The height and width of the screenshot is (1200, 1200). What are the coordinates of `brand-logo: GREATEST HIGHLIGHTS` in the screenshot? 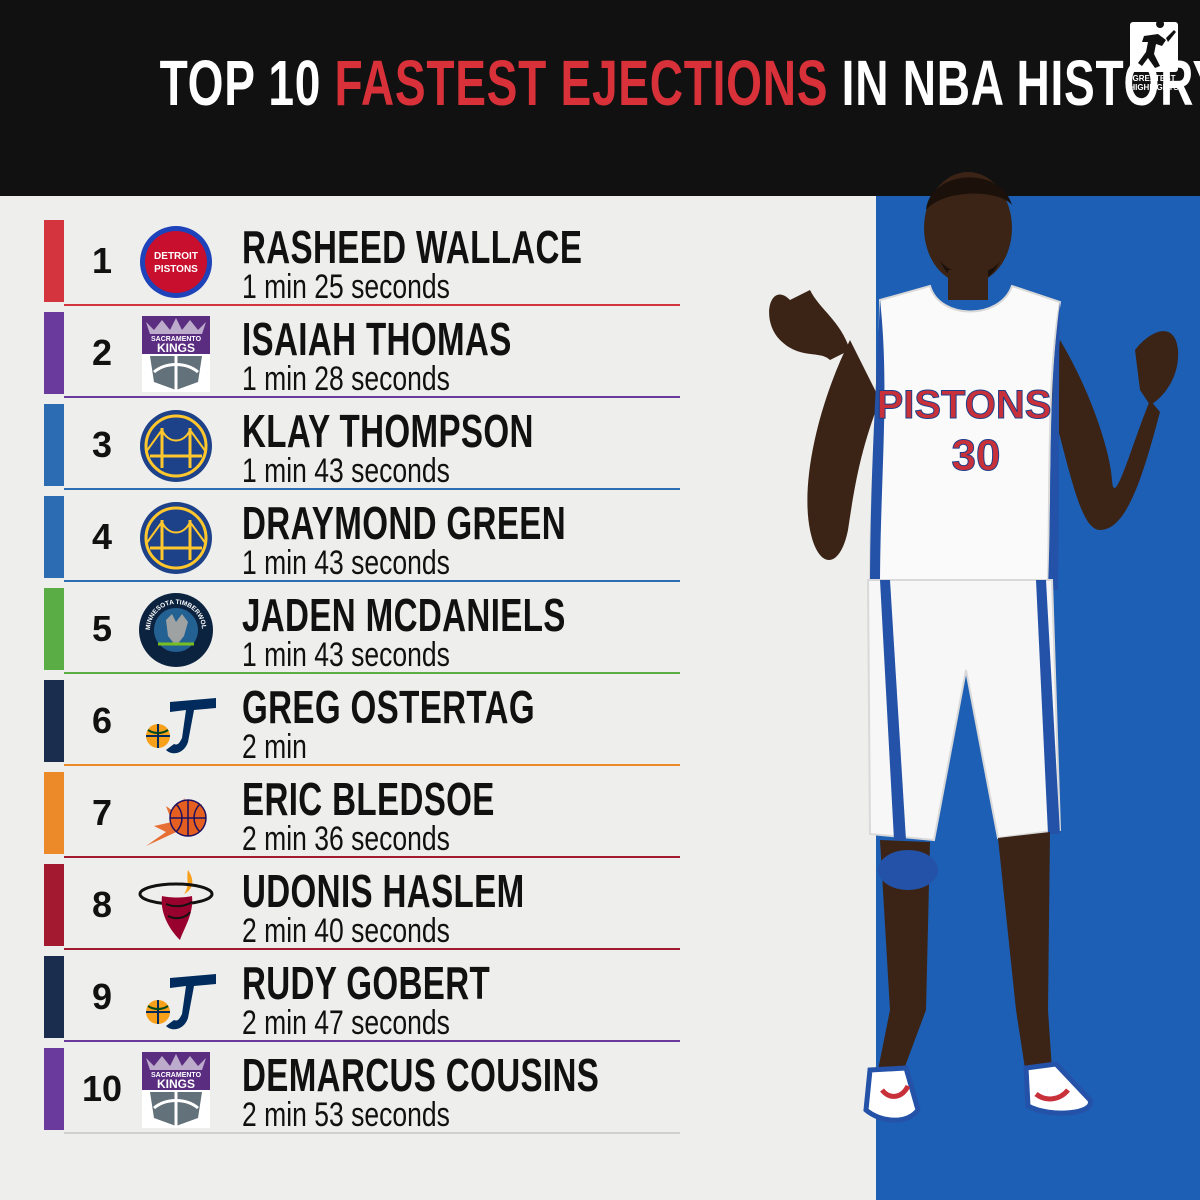 It's located at (1154, 62).